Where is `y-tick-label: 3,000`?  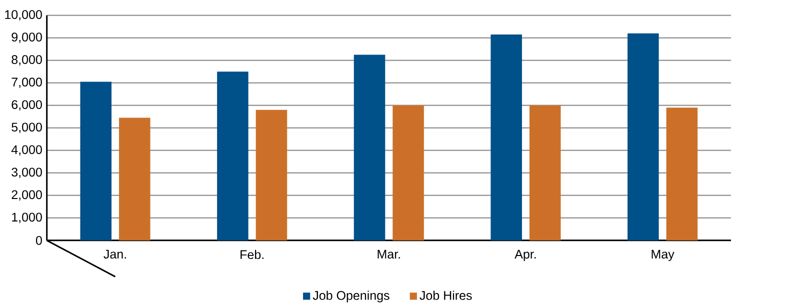
y-tick-label: 3,000 is located at coordinates (27, 173).